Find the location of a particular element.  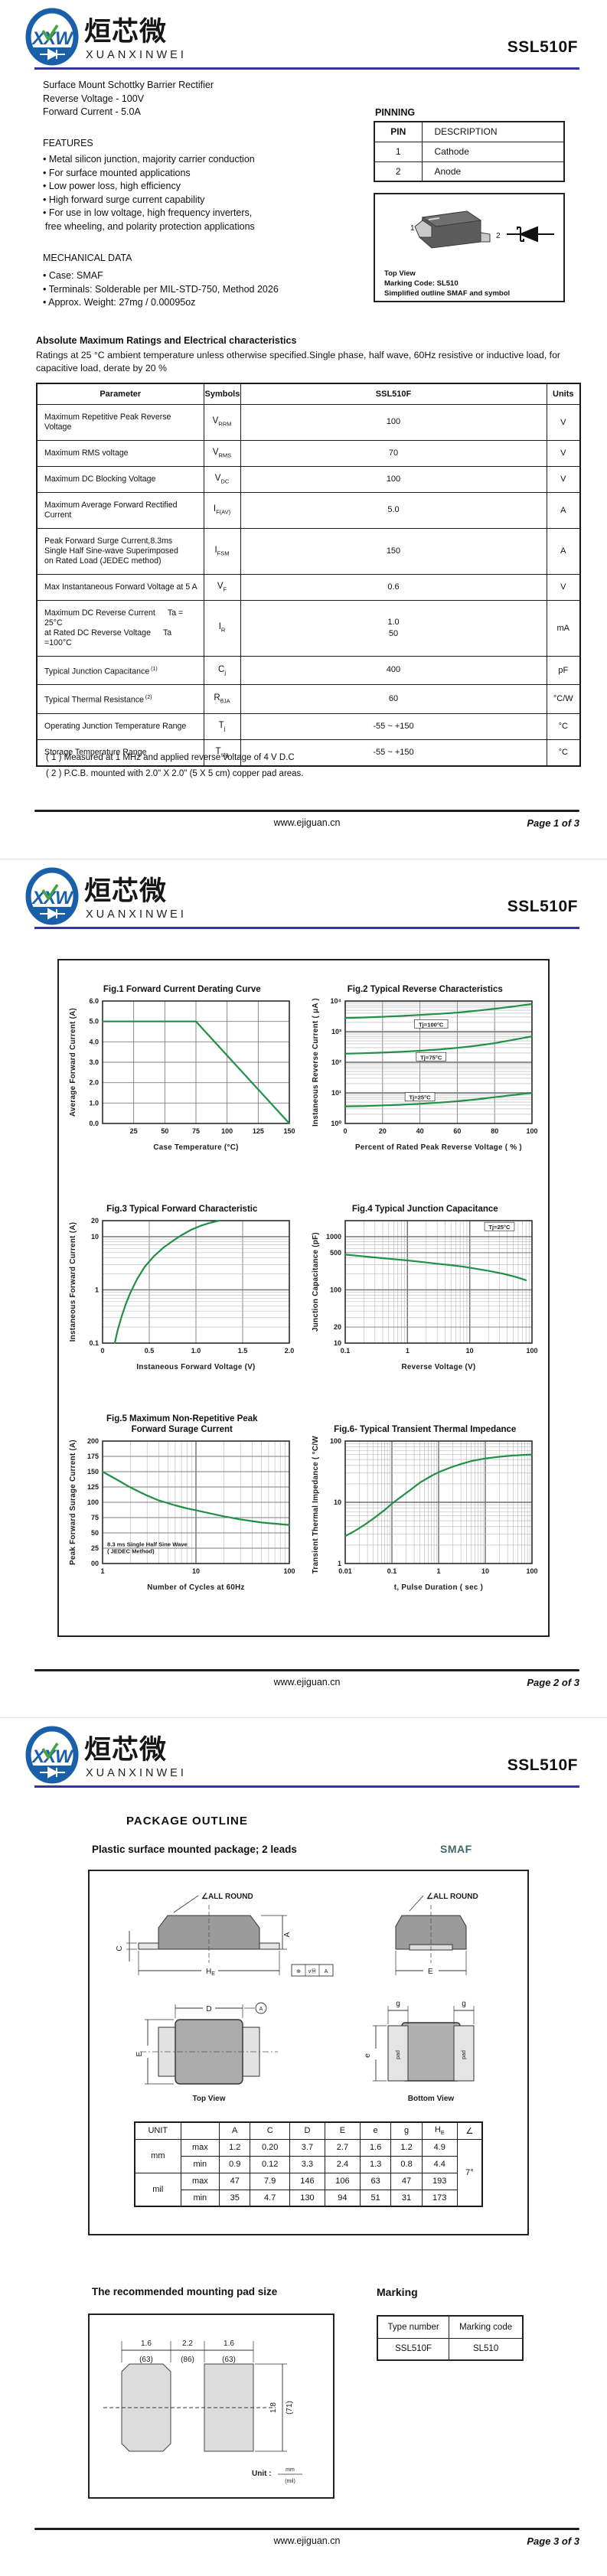

svg-text: 50 is located at coordinates (165, 1131).